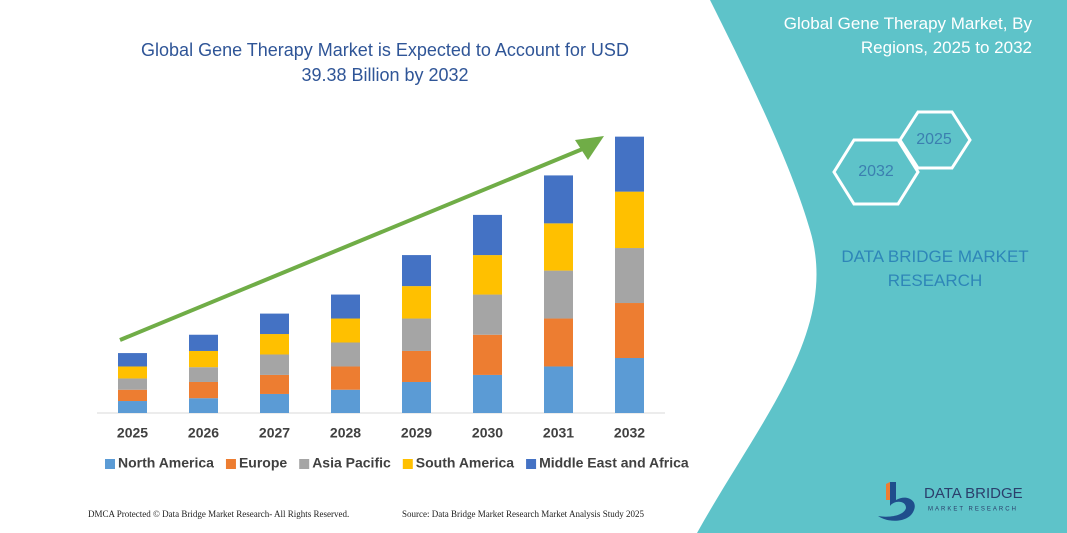 This screenshot has width=1067, height=533. What do you see at coordinates (589, 148) in the screenshot?
I see `arrow-head` at bounding box center [589, 148].